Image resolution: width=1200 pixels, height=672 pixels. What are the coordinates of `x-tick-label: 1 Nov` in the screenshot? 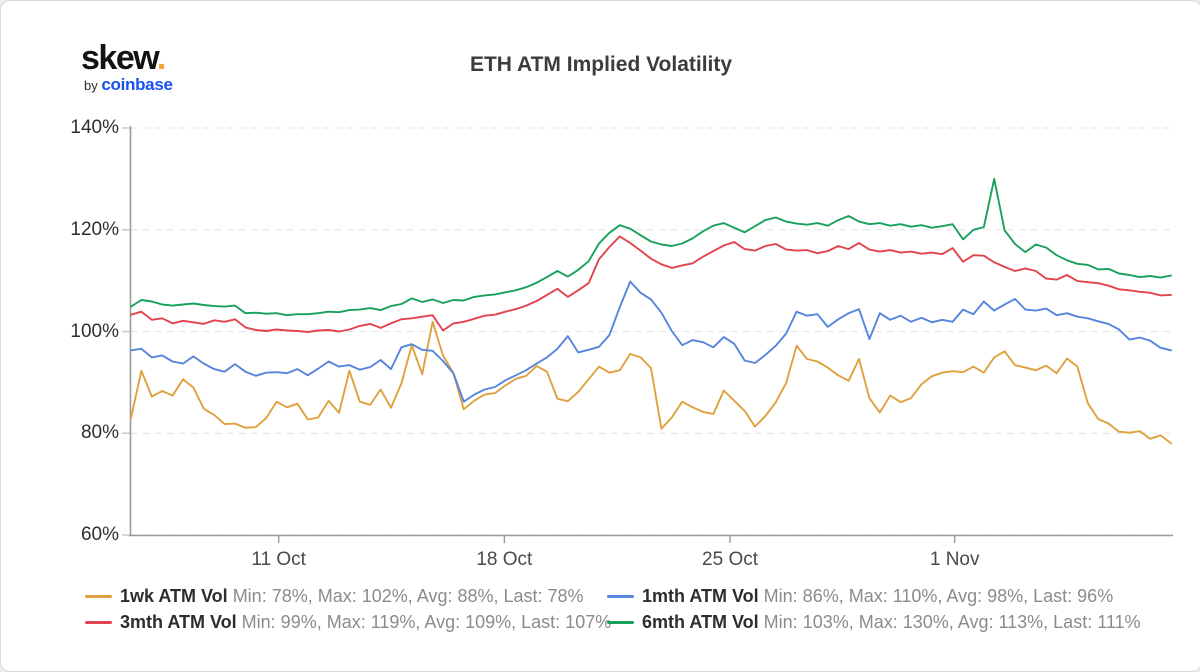 It's located at (954, 559).